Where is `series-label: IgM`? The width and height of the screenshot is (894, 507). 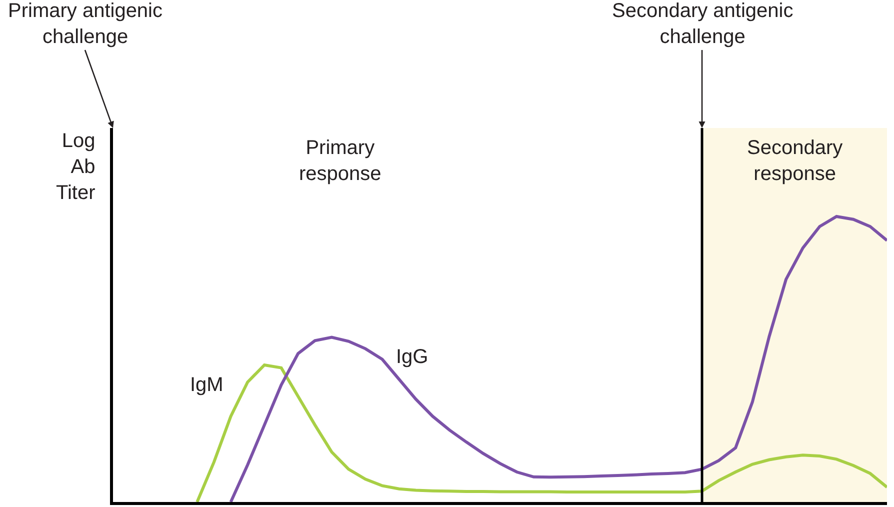 series-label: IgM is located at coordinates (207, 385).